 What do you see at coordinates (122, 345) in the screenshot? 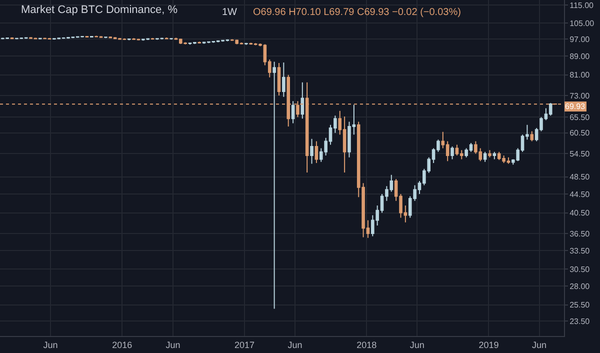
I see `x-tick-label: 2016` at bounding box center [122, 345].